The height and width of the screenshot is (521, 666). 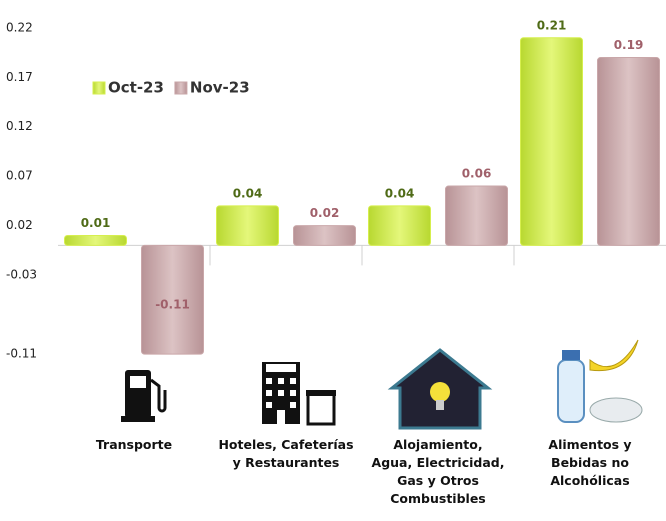 What do you see at coordinates (286, 453) in the screenshot?
I see `category-label: Hoteles, Cafeterías y Restaurantes` at bounding box center [286, 453].